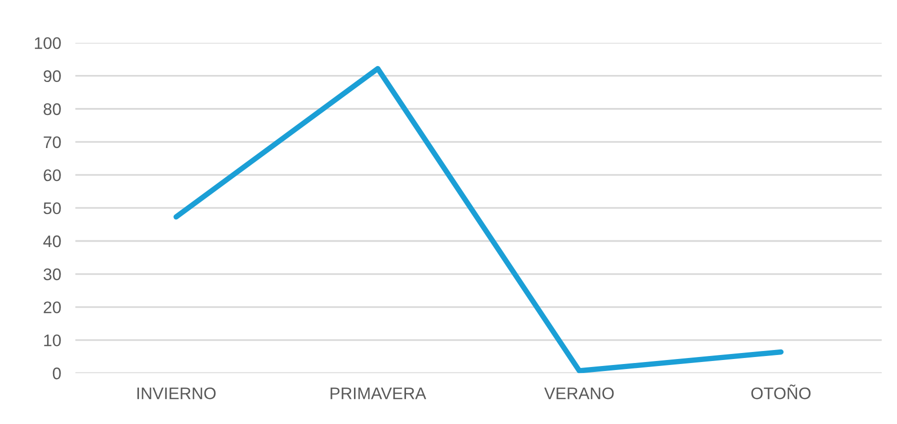 The image size is (897, 424). Describe the element at coordinates (52, 109) in the screenshot. I see `y-tick-label: 80` at that location.